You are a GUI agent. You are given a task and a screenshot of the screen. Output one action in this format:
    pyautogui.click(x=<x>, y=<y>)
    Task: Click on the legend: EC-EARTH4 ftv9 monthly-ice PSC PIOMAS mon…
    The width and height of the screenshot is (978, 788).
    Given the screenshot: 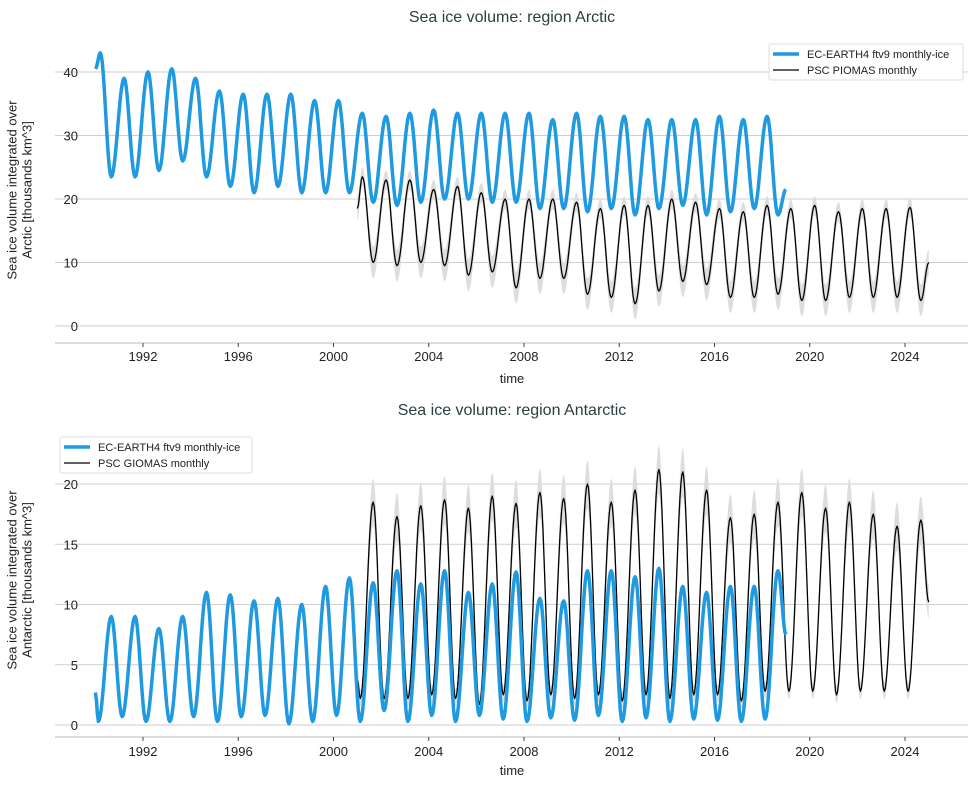 What is the action you would take?
    pyautogui.click(x=866, y=62)
    